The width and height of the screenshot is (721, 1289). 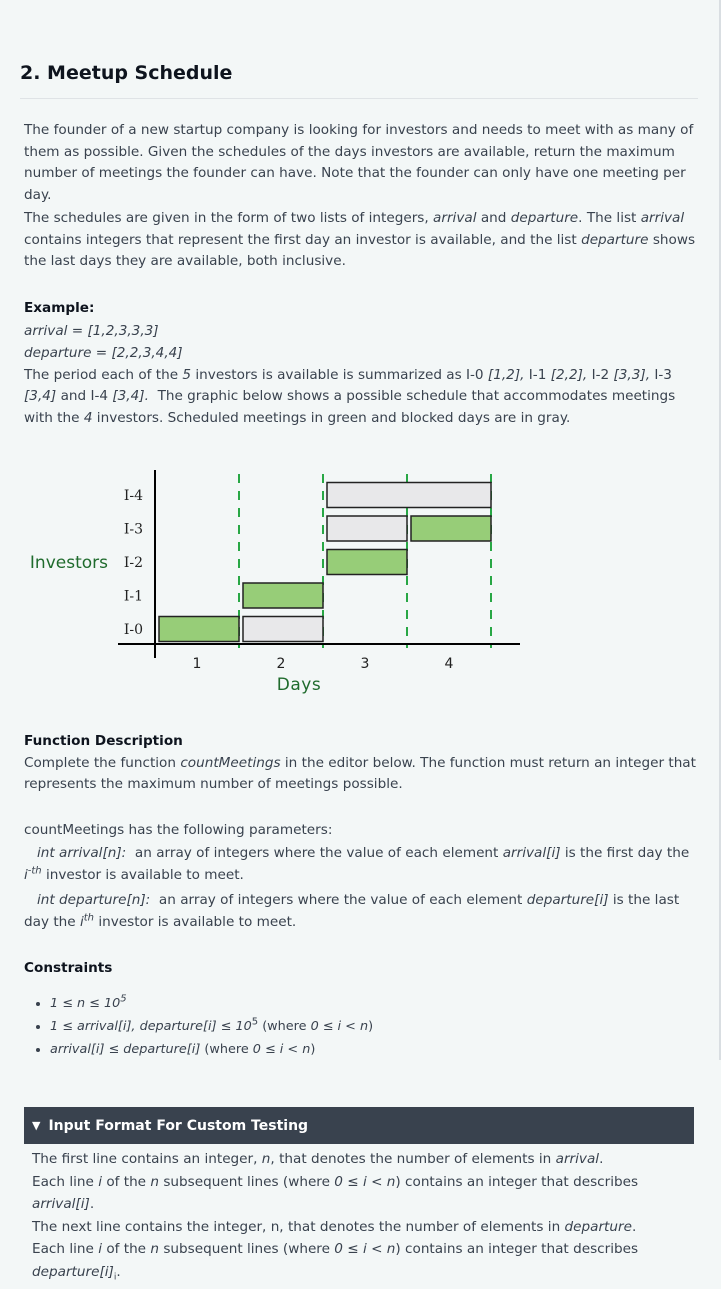 I want to click on term-departure: departure, so click(x=615, y=239).